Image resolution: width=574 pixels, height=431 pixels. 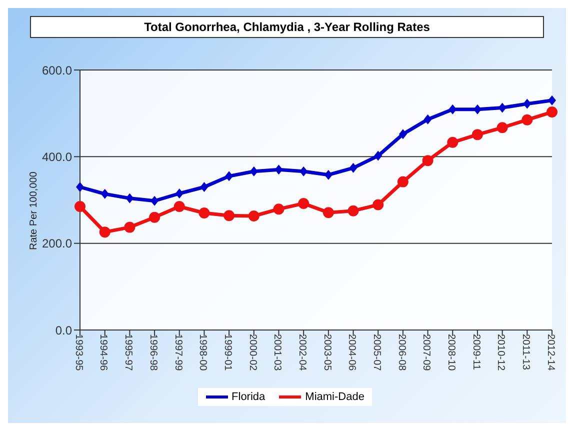 I want to click on x-tick-label: 2009-11, so click(x=476, y=352).